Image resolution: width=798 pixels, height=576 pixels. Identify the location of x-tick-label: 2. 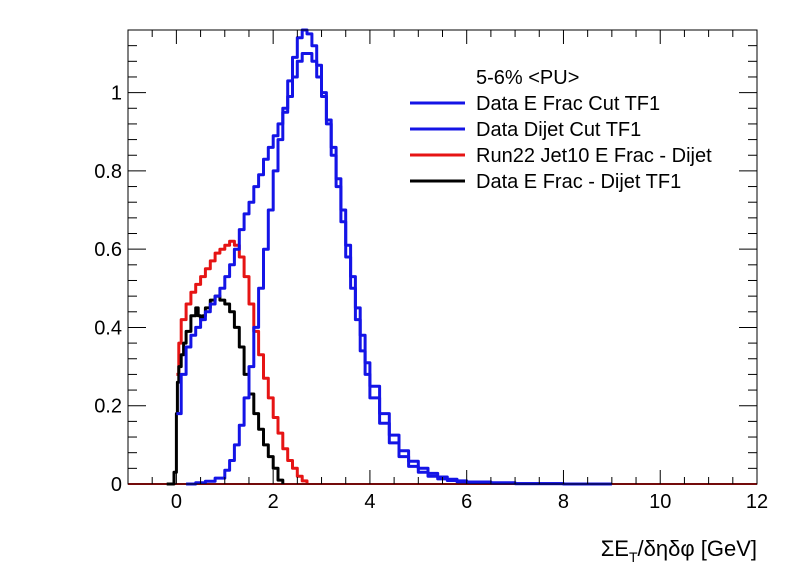
(273, 502).